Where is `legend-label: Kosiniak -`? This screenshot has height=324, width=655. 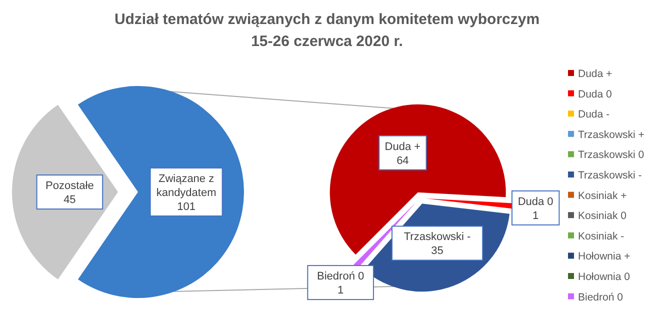 legend-label: Kosiniak - is located at coordinates (601, 236).